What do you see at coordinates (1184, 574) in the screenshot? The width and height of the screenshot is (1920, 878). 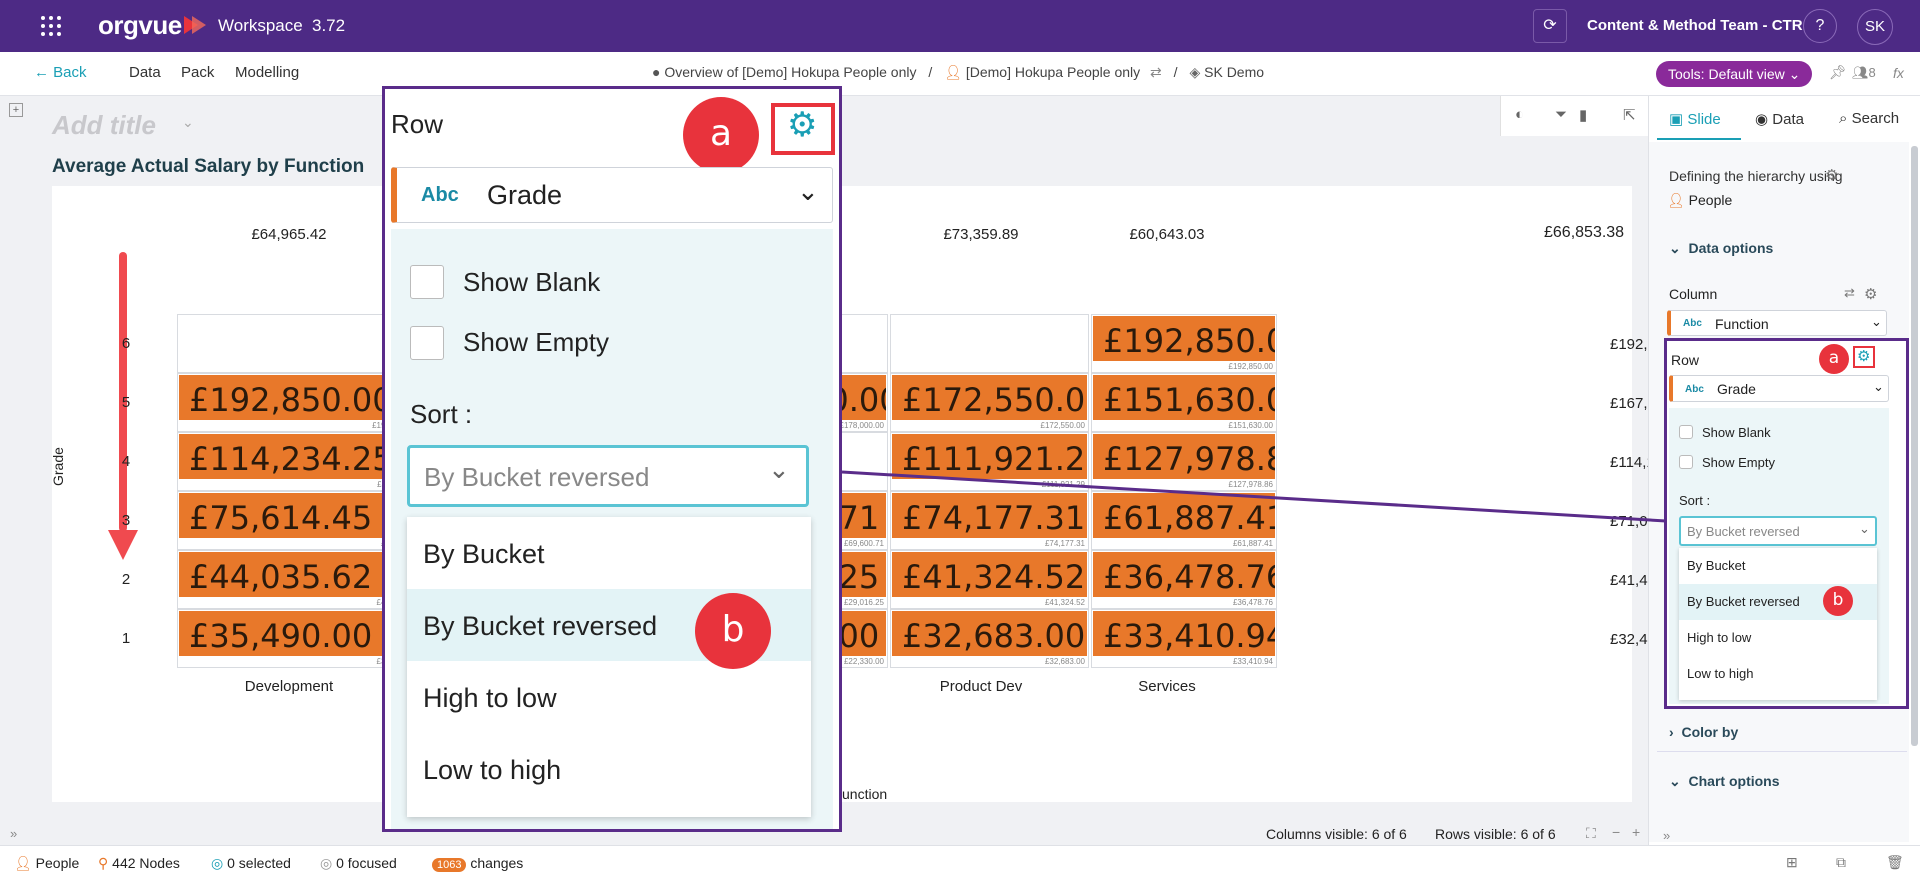 I see `value-block: £36,478.76` at bounding box center [1184, 574].